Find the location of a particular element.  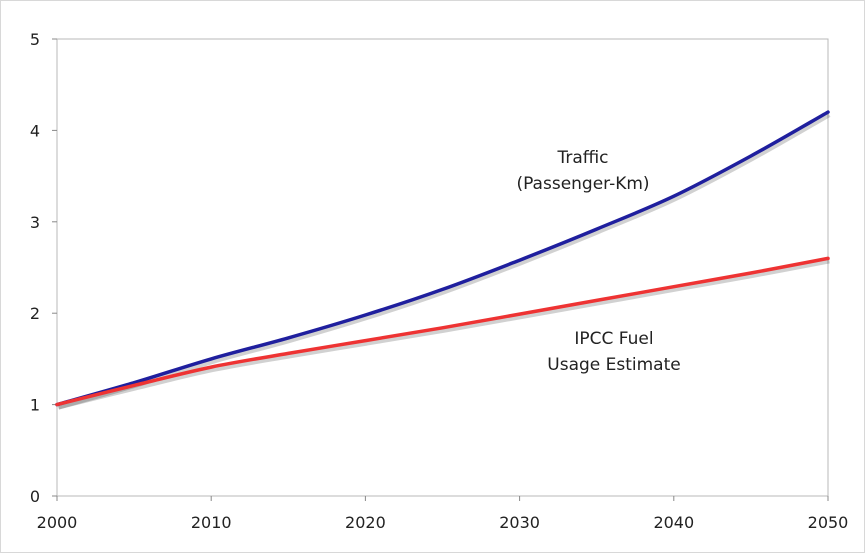

y-tick-label: 5 is located at coordinates (35, 39).